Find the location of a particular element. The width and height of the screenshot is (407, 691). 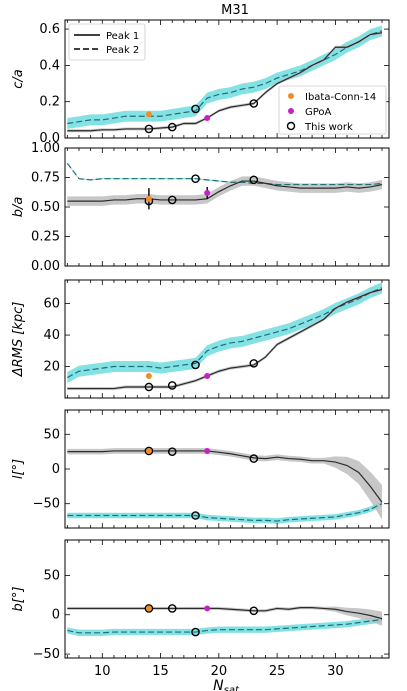

y-tick-label: 0.4 is located at coordinates (49, 65).